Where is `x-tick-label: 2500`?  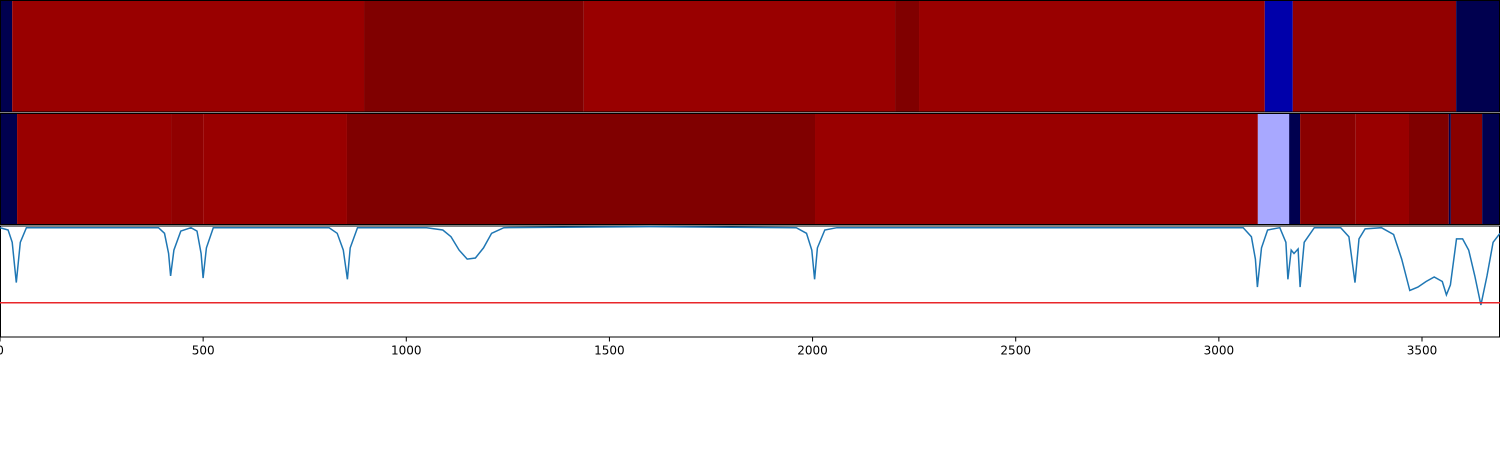
x-tick-label: 2500 is located at coordinates (1015, 350).